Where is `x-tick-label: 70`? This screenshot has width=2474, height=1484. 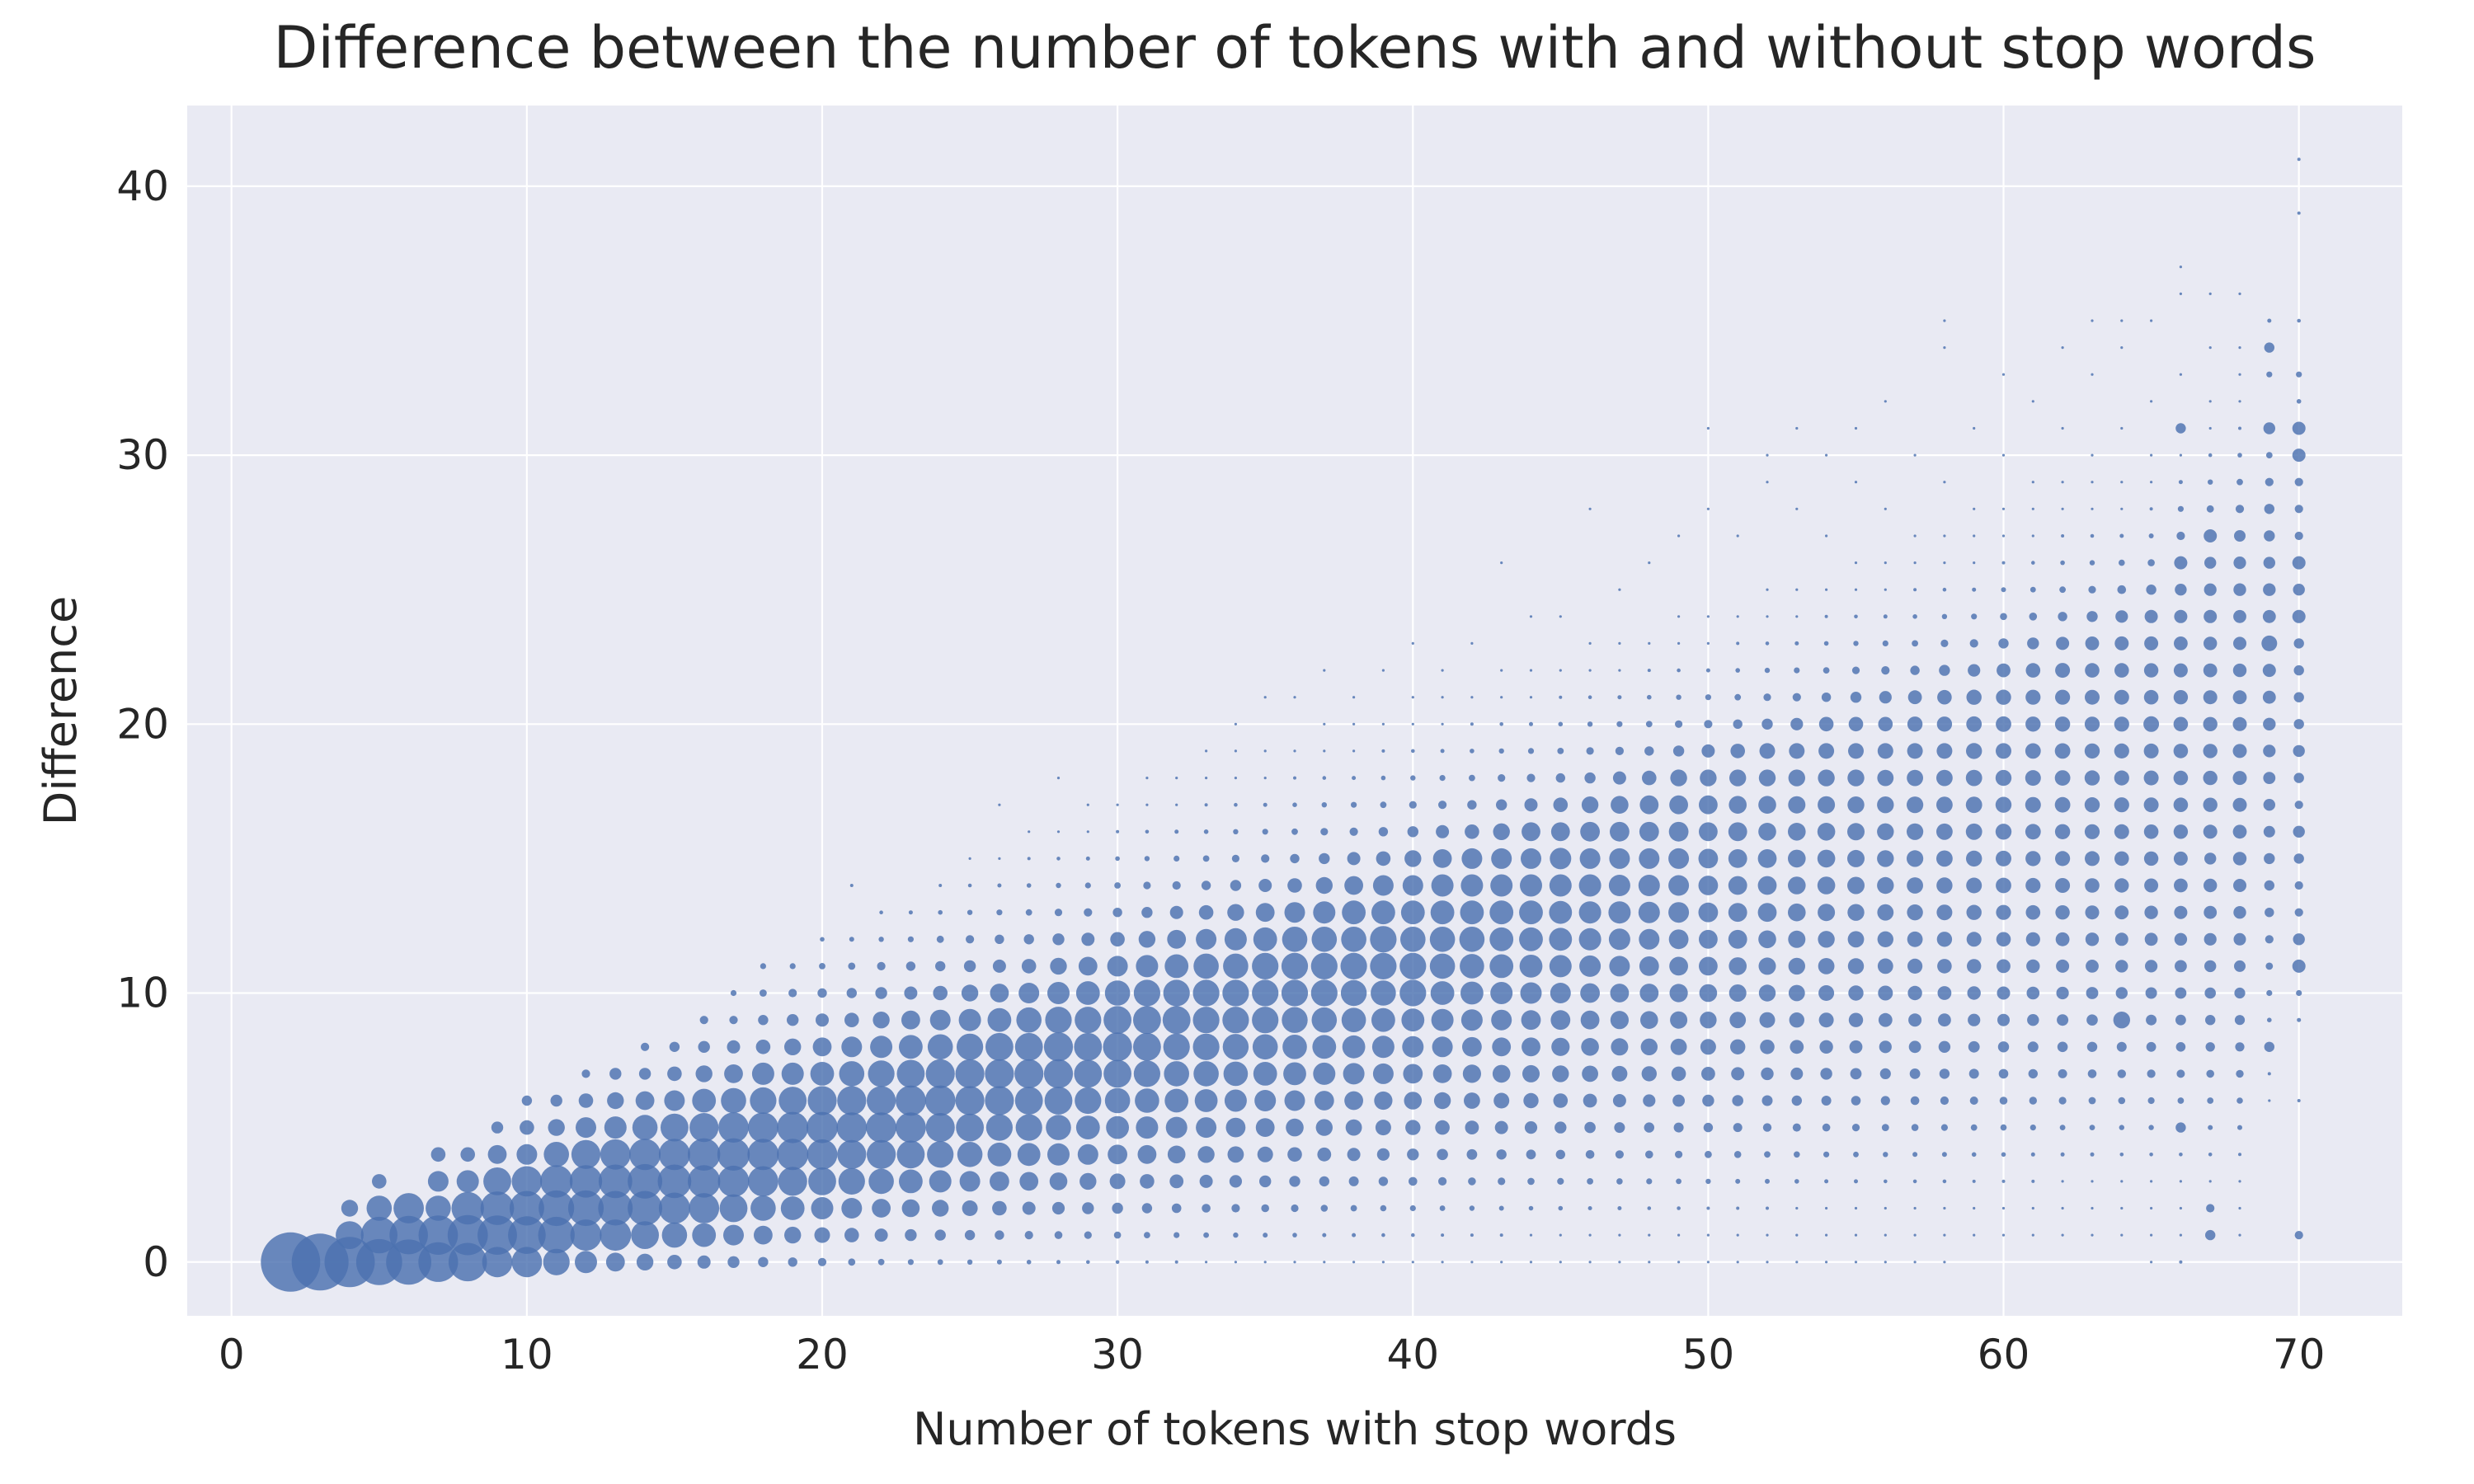
x-tick-label: 70 is located at coordinates (2299, 1354).